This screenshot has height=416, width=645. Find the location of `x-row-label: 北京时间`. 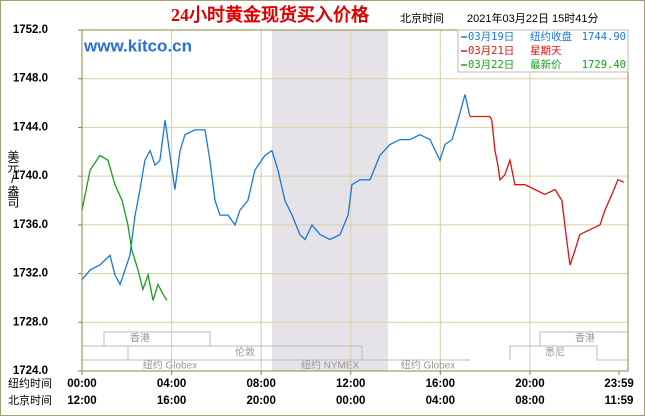

x-row-label: 北京时间 is located at coordinates (30, 400).